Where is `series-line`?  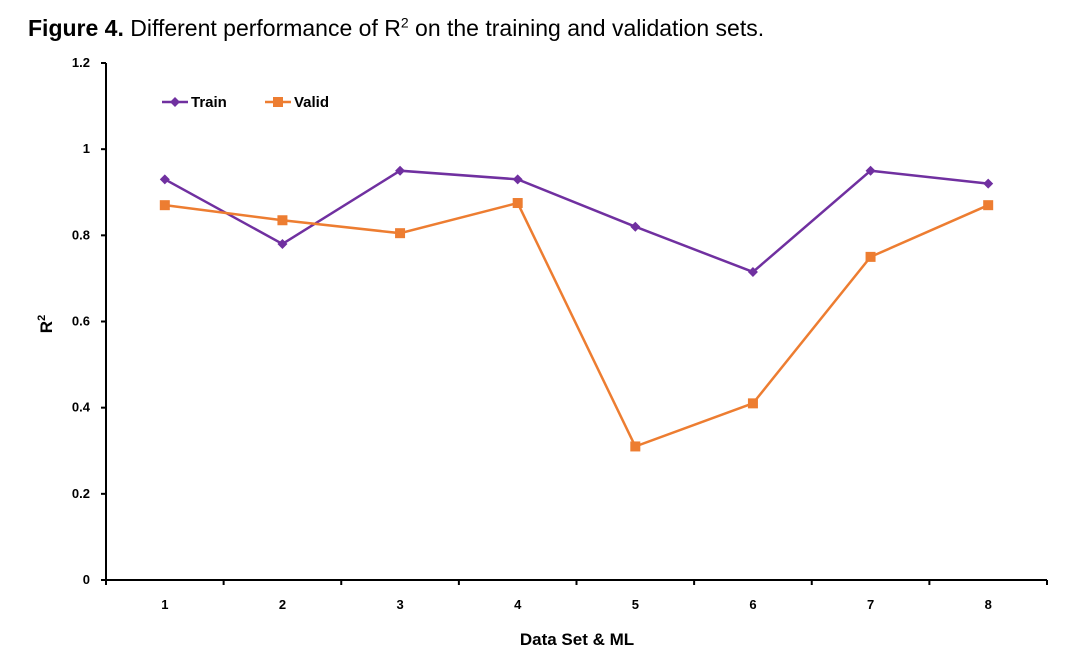
series-line is located at coordinates (576, 221).